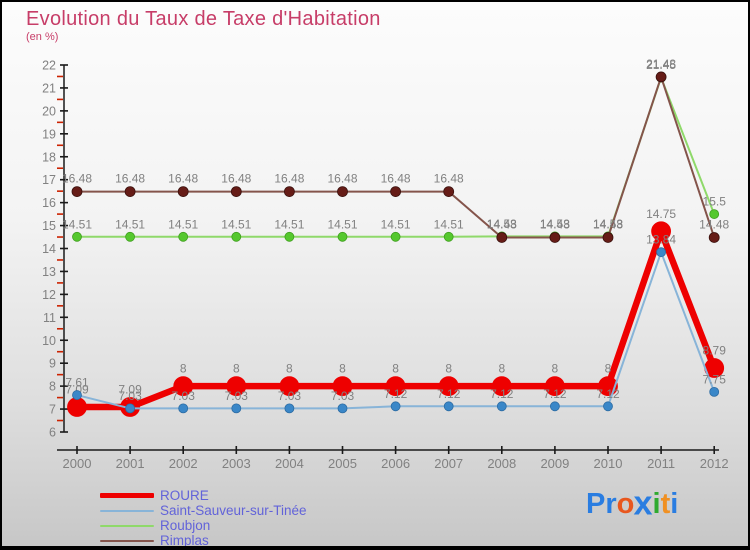 The width and height of the screenshot is (750, 550). Describe the element at coordinates (611, 504) in the screenshot. I see `logo-letter: r` at that location.